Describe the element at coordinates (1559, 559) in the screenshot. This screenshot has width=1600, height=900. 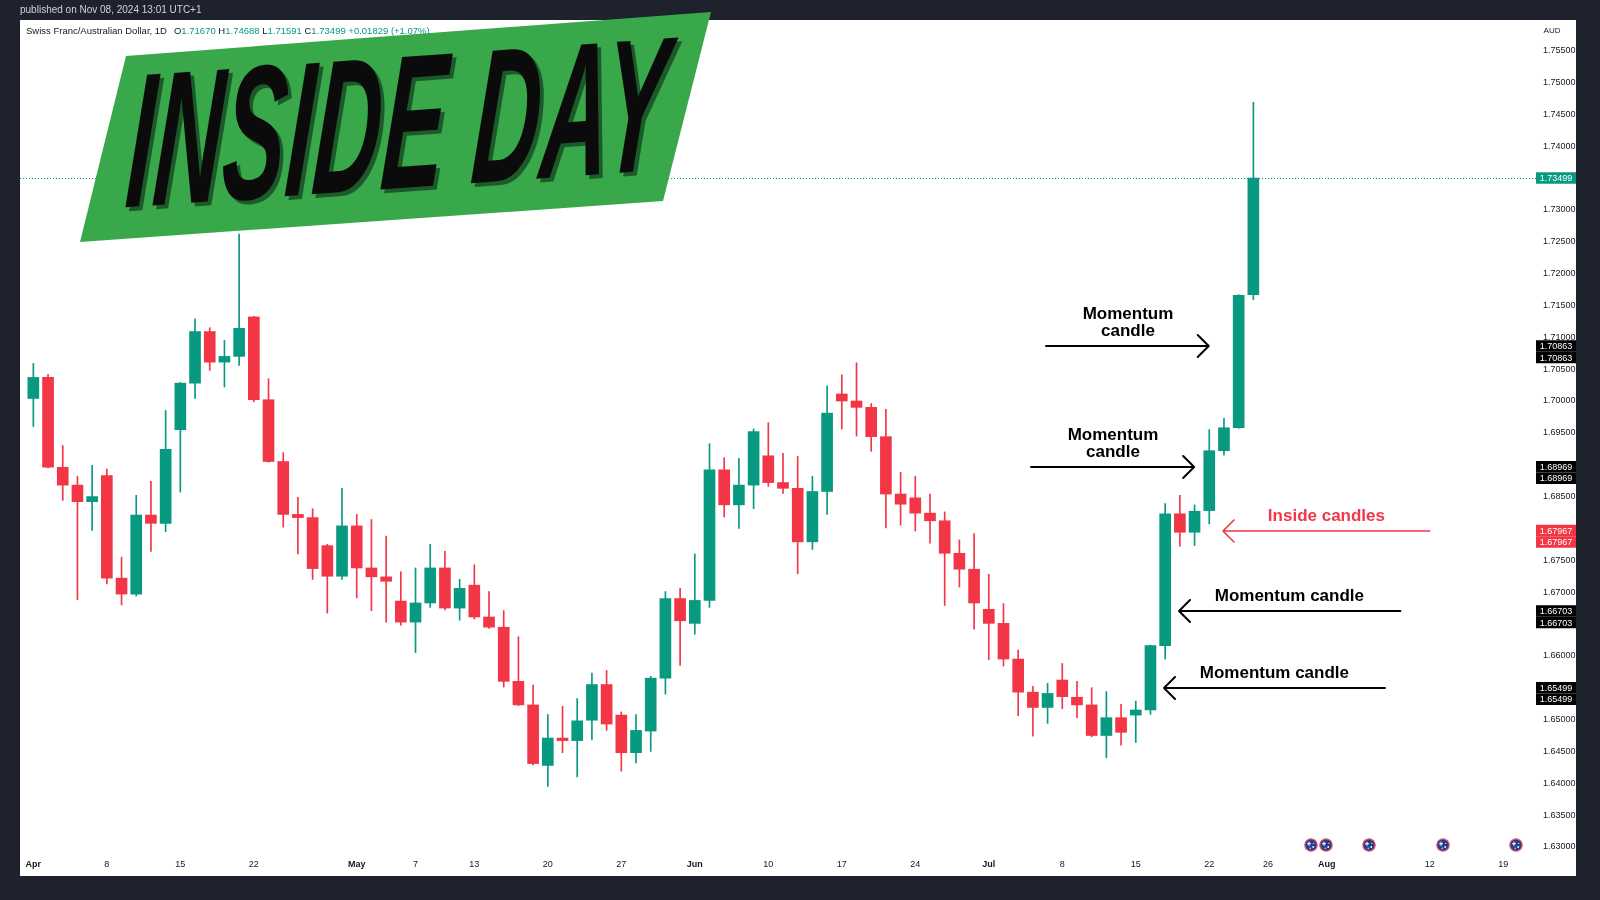
I see `y-tick-label: 1.67500` at that location.